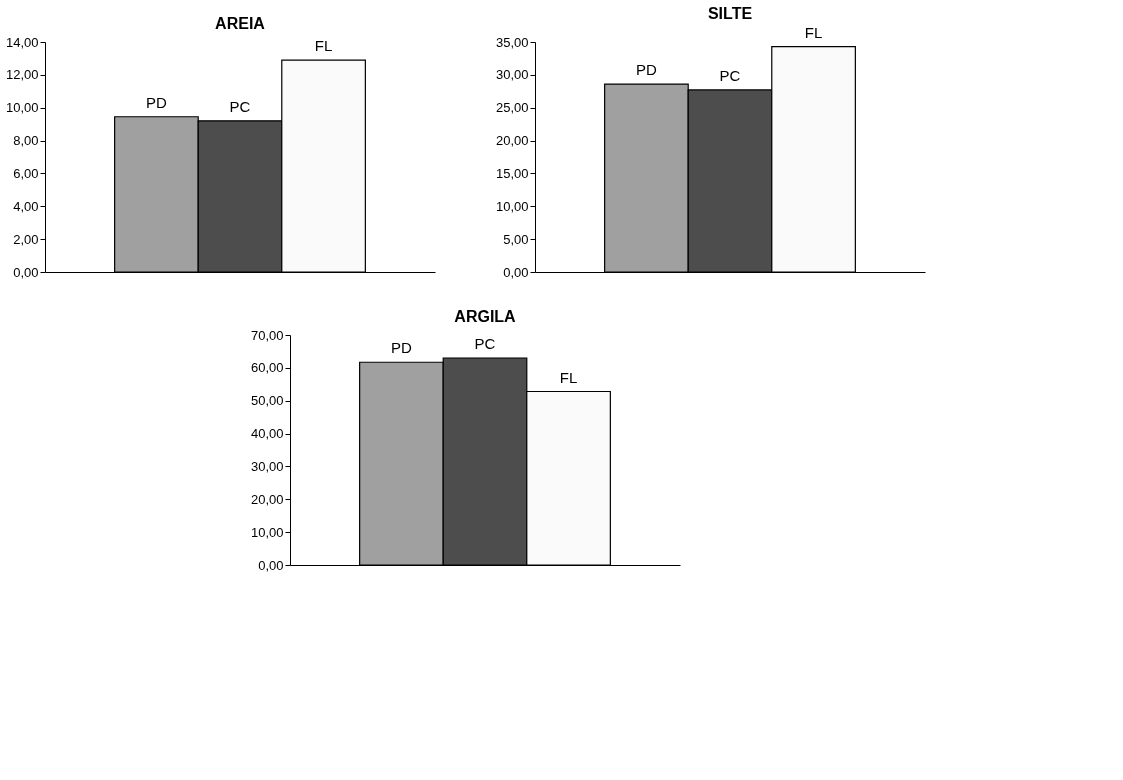 The height and width of the screenshot is (780, 1123). I want to click on y-tick-label: 2,00, so click(26, 239).